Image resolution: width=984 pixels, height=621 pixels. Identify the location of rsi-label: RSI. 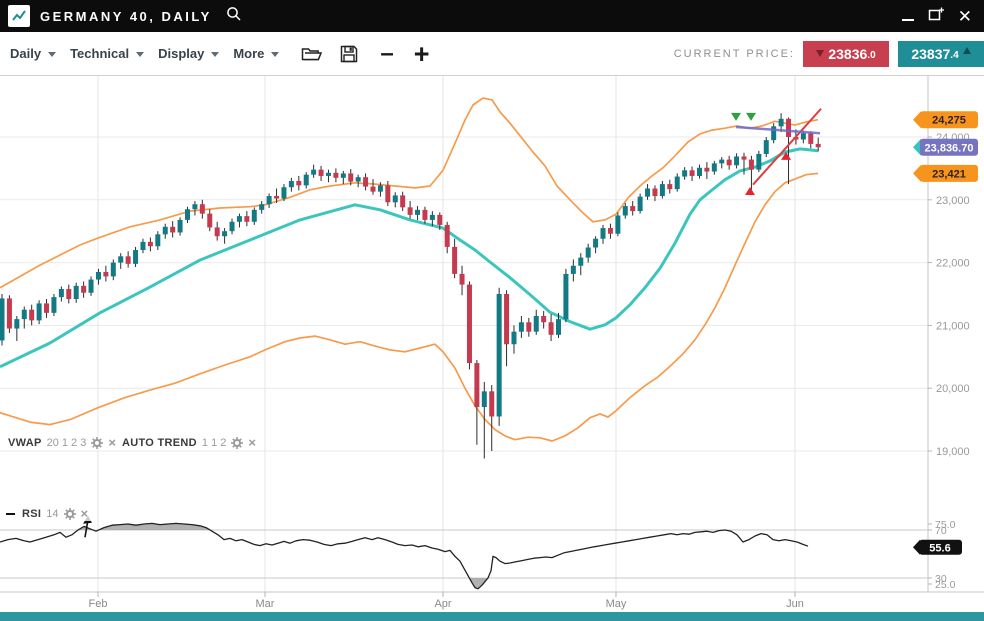
(32, 514).